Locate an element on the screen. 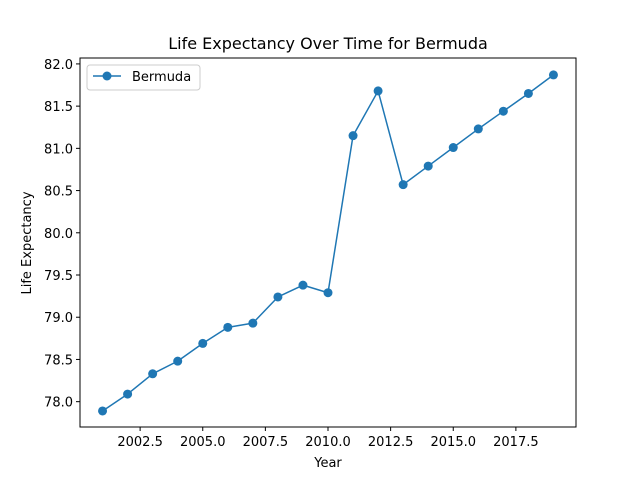  y-tick-label: 80.5 is located at coordinates (58, 192).